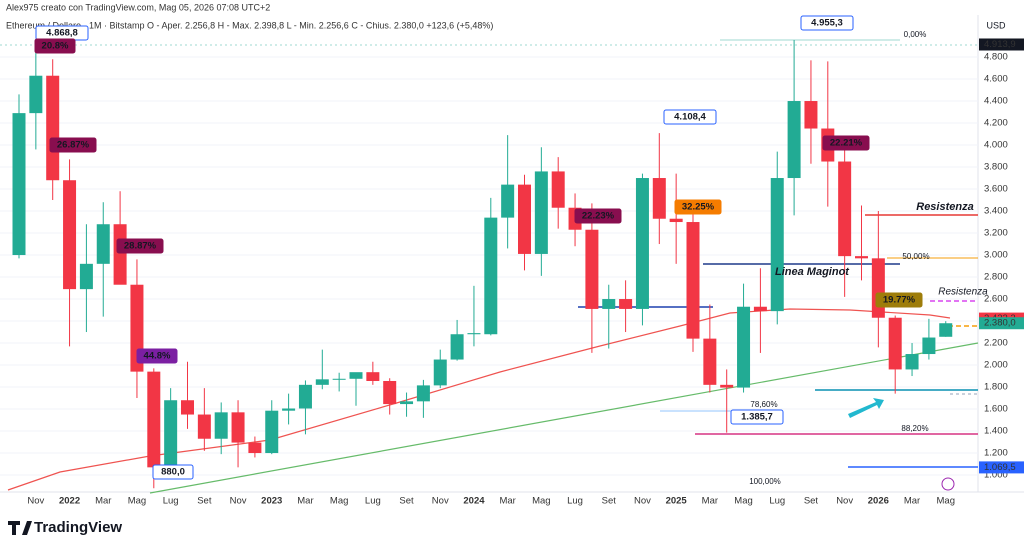 This screenshot has height=545, width=1024. I want to click on brand: TradingView, so click(78, 527).